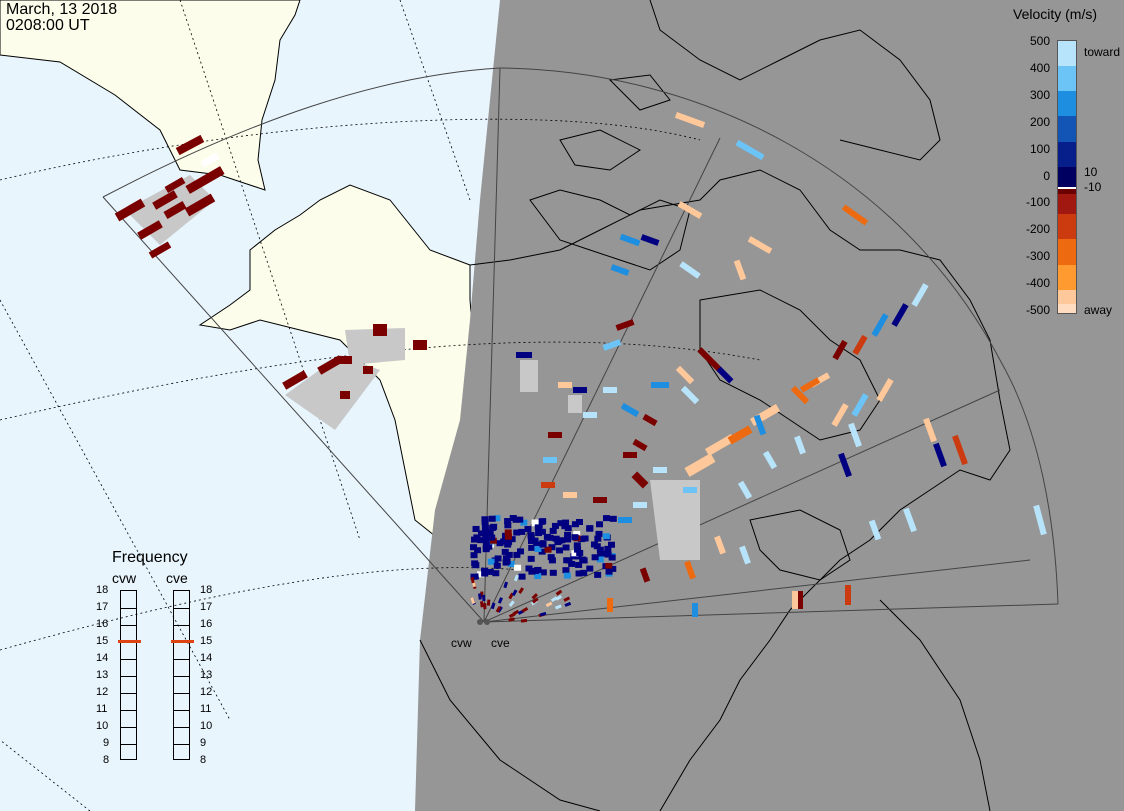  I want to click on legend-tick-label: 400, so click(1039, 68).